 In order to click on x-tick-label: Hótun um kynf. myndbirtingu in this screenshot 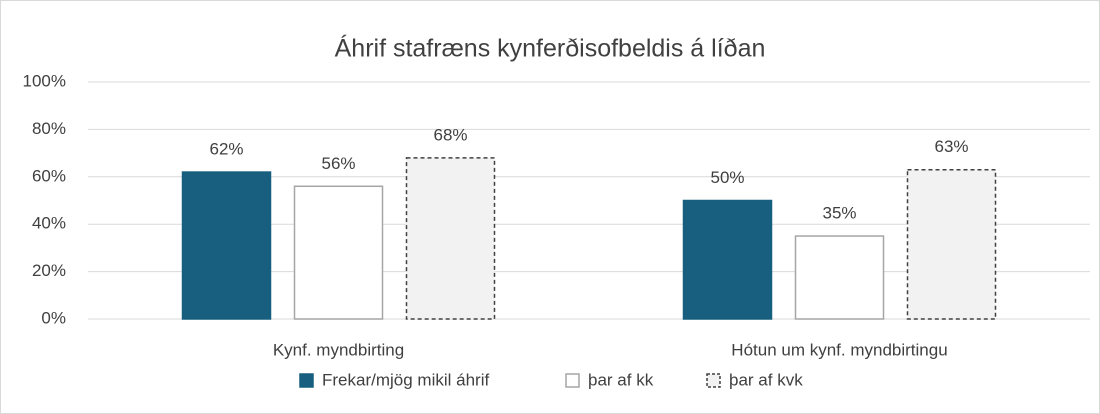, I will do `click(839, 349)`.